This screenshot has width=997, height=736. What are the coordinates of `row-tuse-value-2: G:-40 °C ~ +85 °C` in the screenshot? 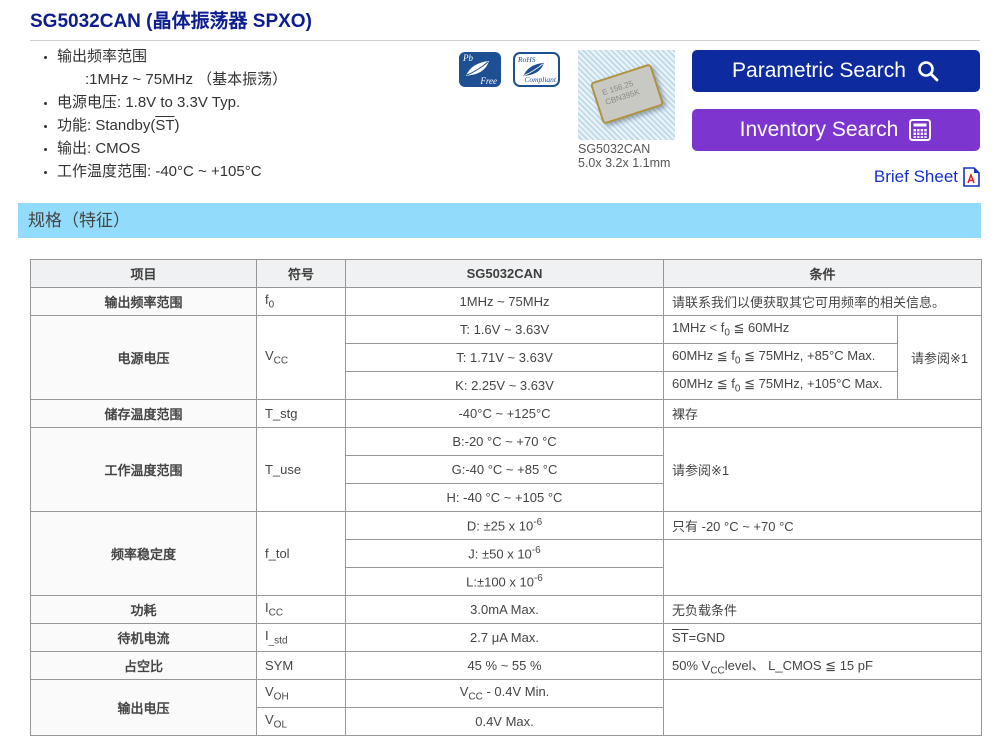 It's located at (504, 469).